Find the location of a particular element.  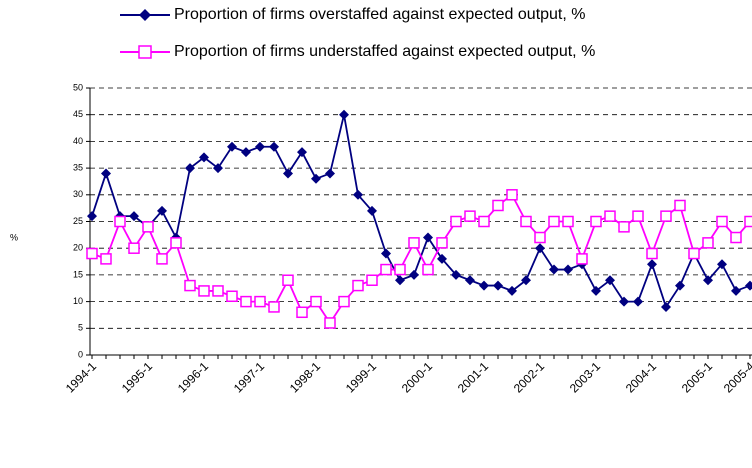

y-tick-label: 25 is located at coordinates (78, 221).